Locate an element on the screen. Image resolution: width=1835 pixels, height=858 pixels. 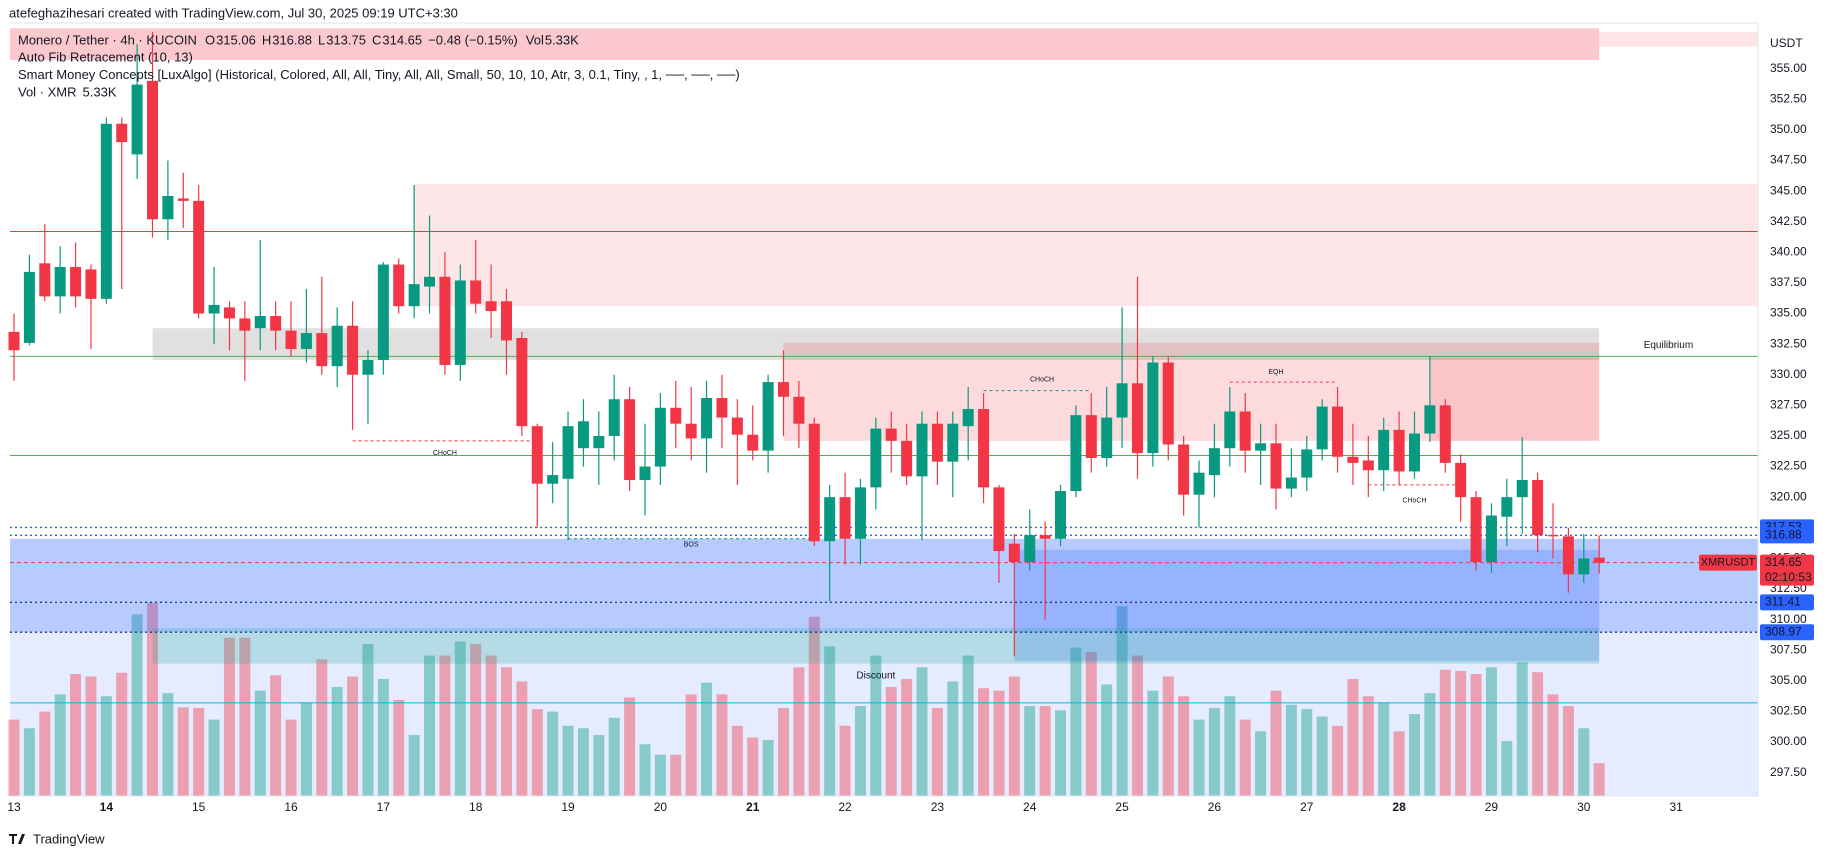
ohlc-value: 315.06 is located at coordinates (236, 39).